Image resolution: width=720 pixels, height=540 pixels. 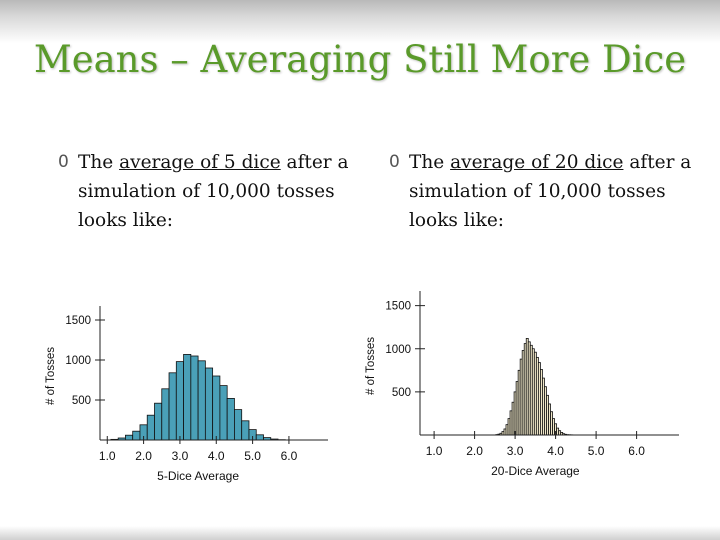 What do you see at coordinates (360, 59) in the screenshot?
I see `slide-title: Means – Averaging Still More Dice` at bounding box center [360, 59].